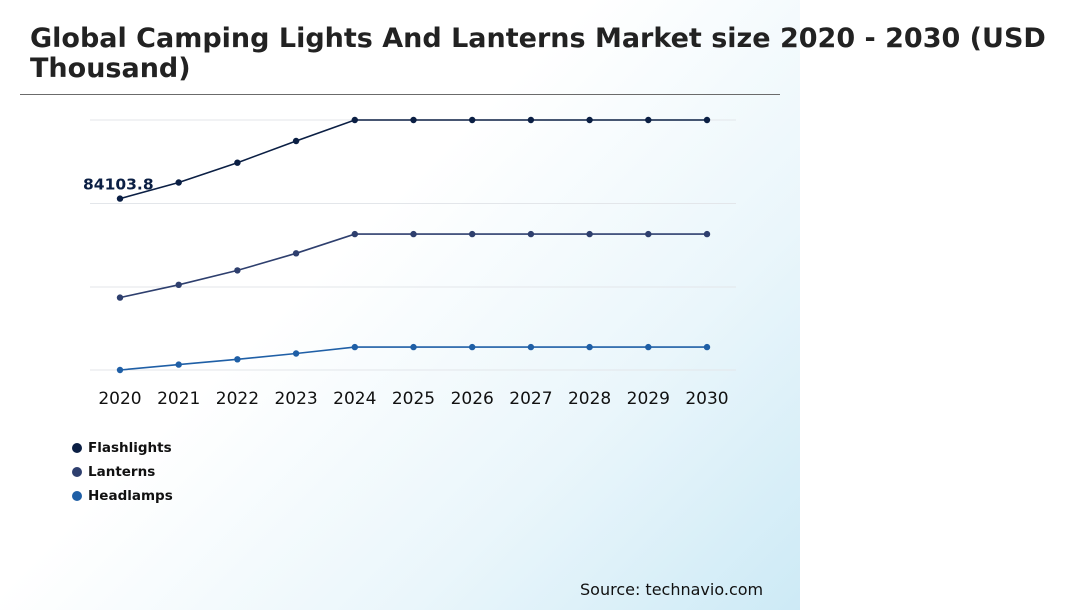 The height and width of the screenshot is (610, 1084). Describe the element at coordinates (672, 589) in the screenshot. I see `source-credit: Source: technavio.com` at that location.